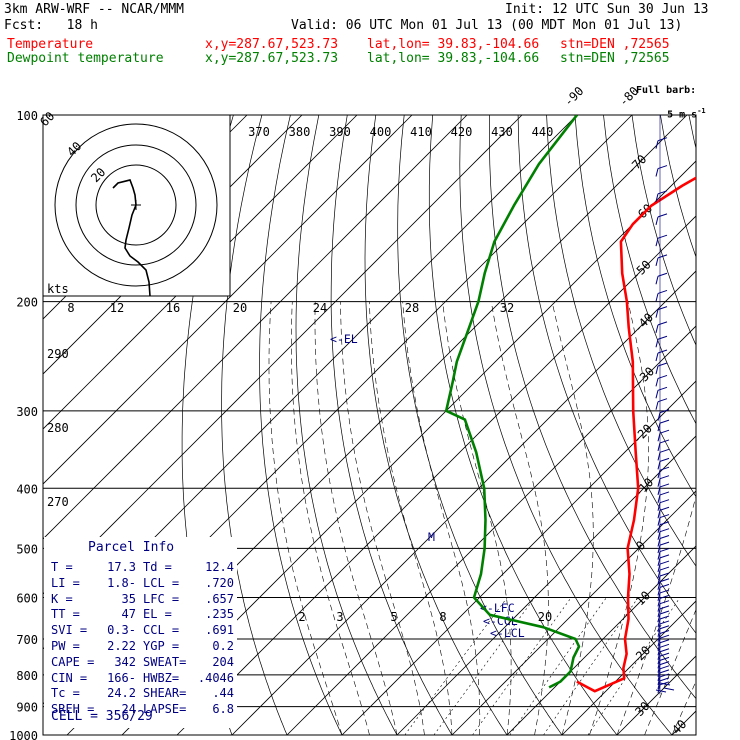 This screenshot has height=740, width=740. Describe the element at coordinates (85, 58) in the screenshot. I see `dewpoint-legend: Dewpoint temperature` at that location.